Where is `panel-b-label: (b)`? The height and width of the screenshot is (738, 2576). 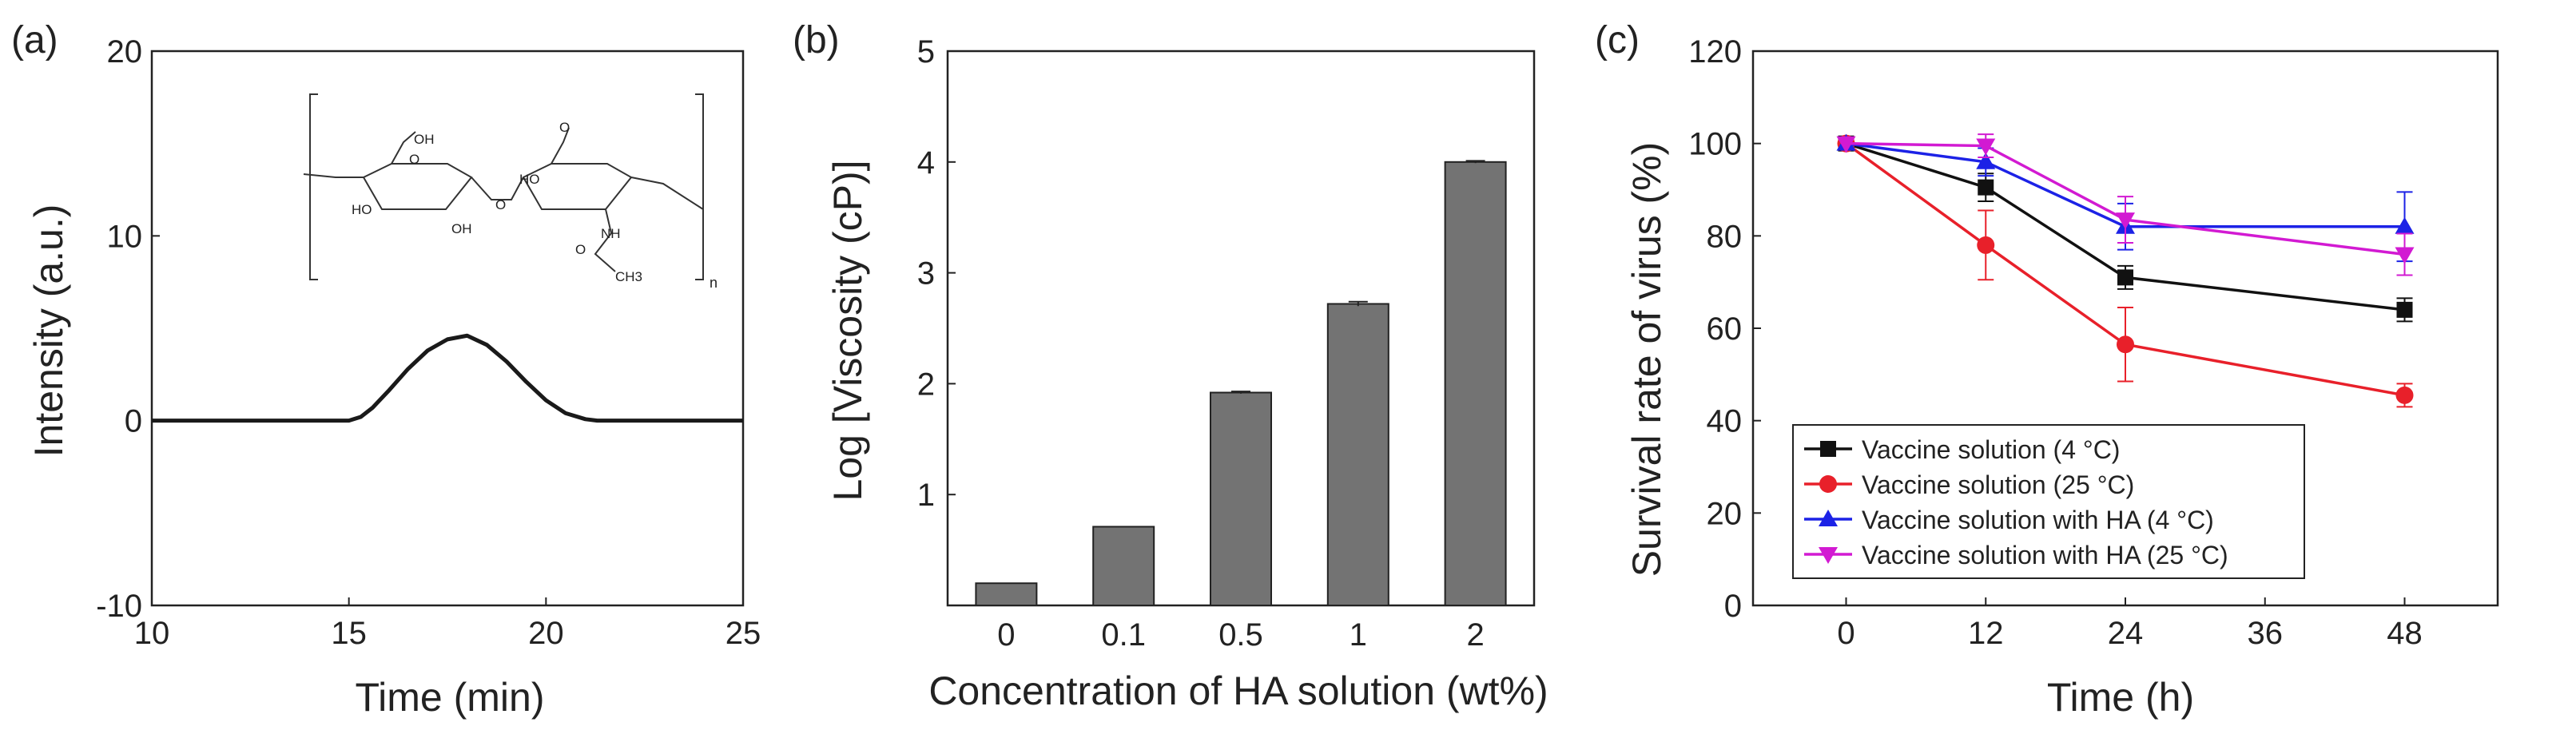 panel-b-label: (b) is located at coordinates (816, 40).